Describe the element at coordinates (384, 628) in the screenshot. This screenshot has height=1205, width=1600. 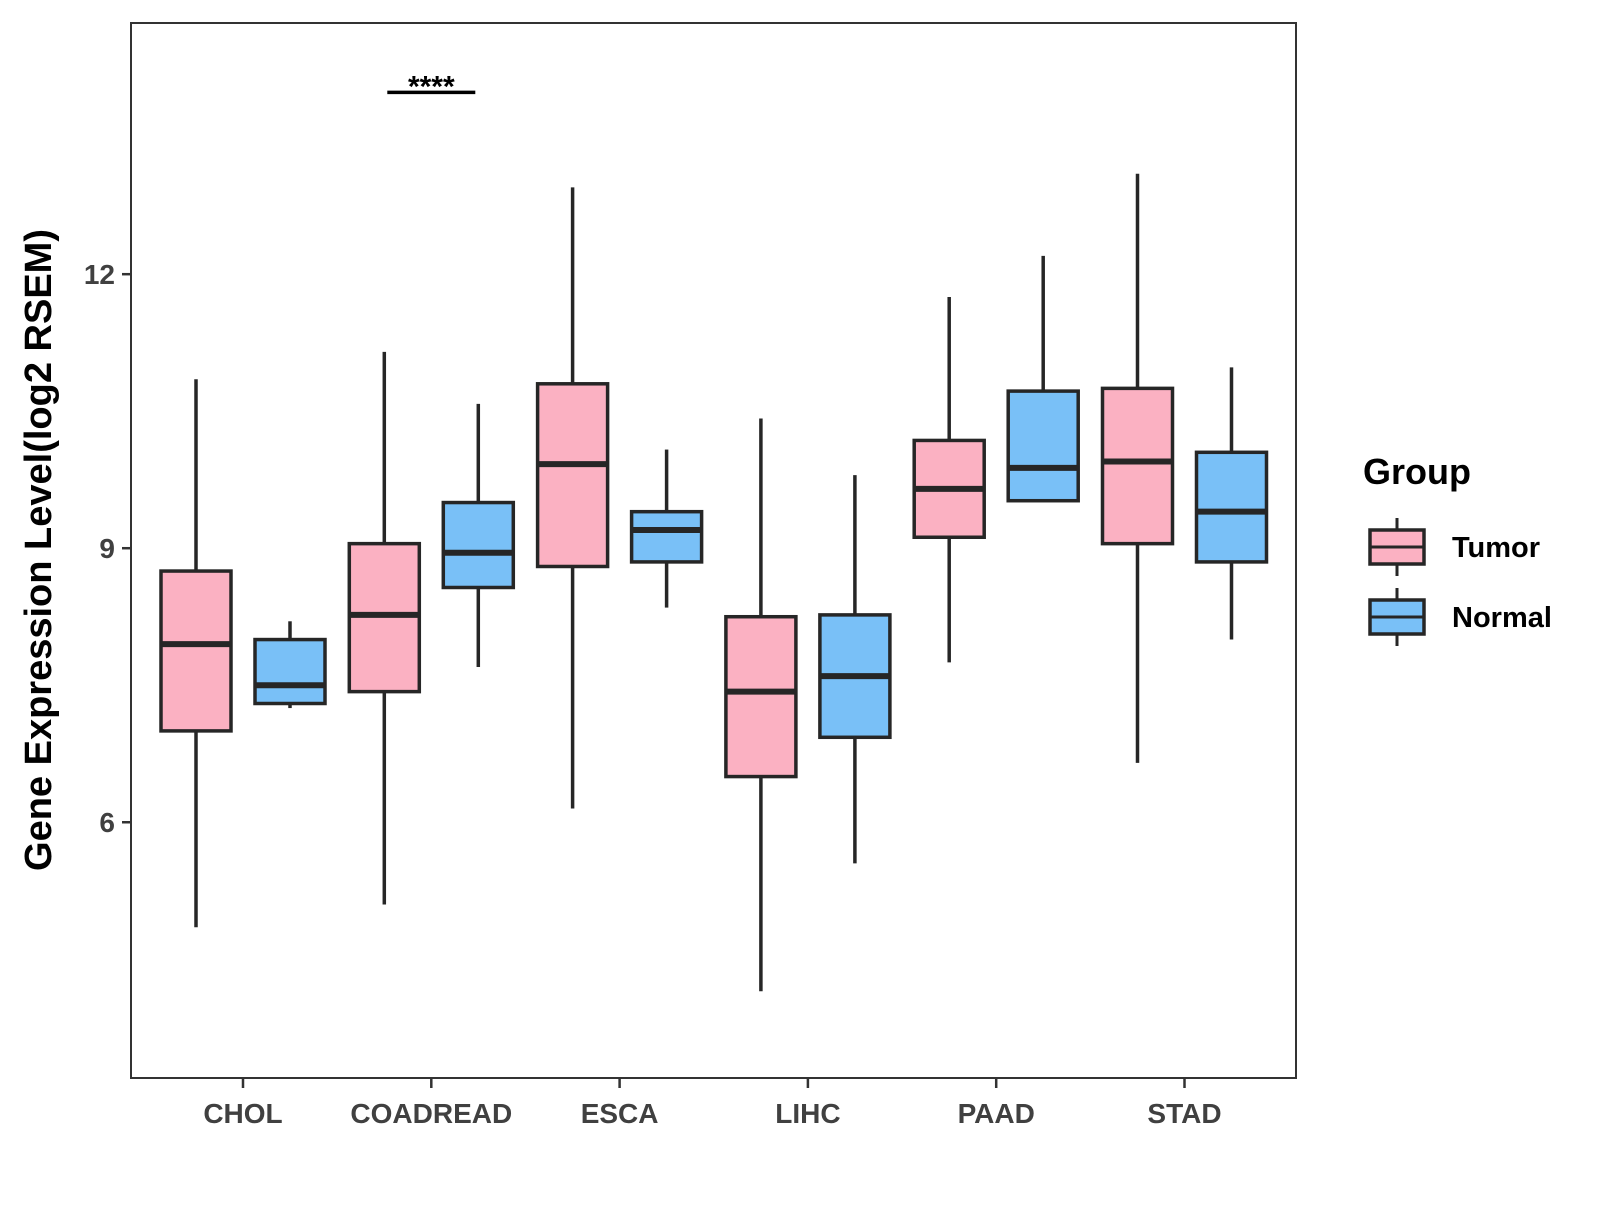
I see `box-tumor-coadread` at that location.